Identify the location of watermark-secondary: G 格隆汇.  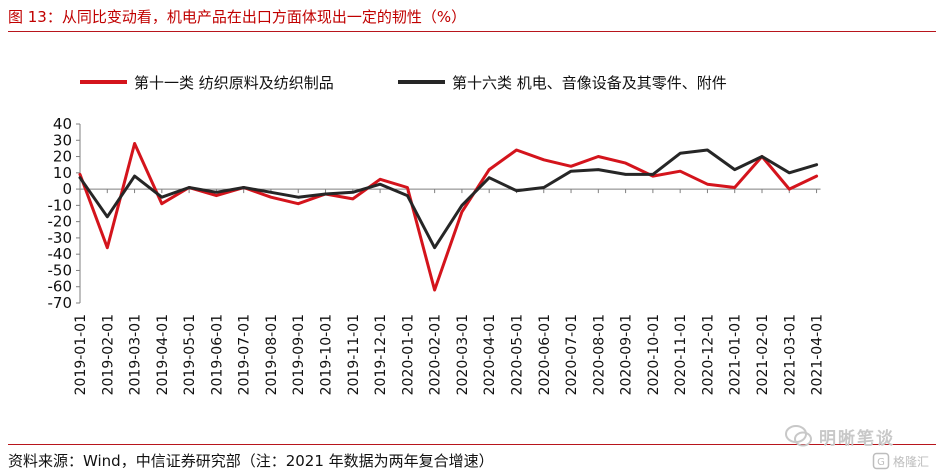
(905, 461).